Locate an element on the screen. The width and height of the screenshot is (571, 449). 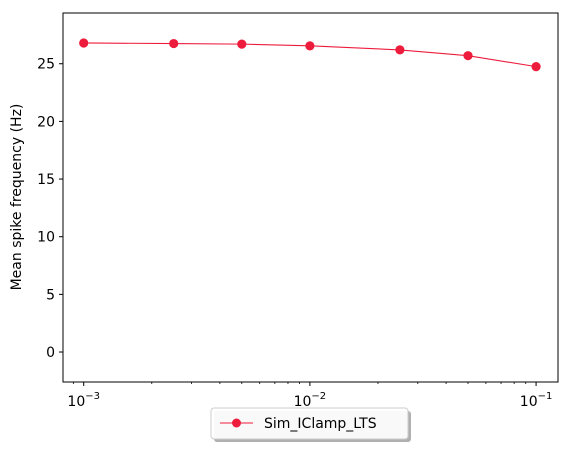
legend-box is located at coordinates (309, 423).